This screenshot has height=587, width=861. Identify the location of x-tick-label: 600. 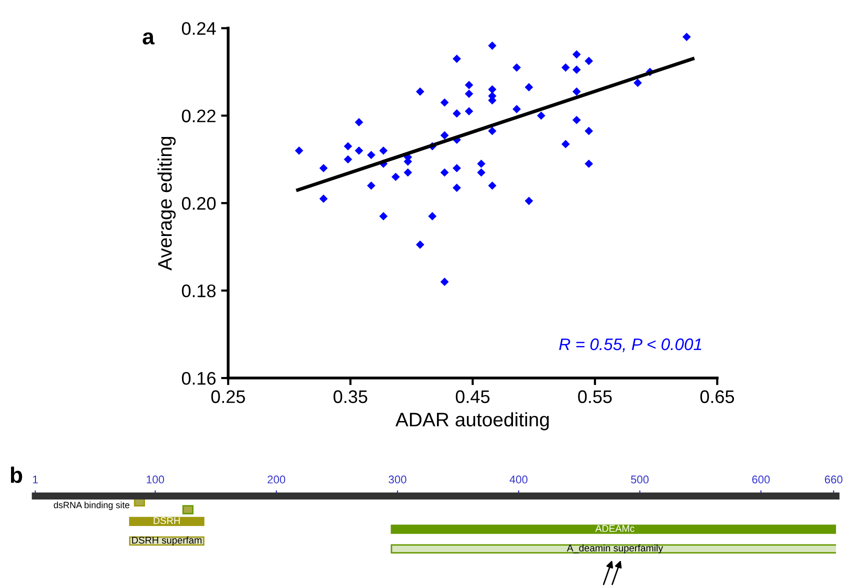
(761, 480).